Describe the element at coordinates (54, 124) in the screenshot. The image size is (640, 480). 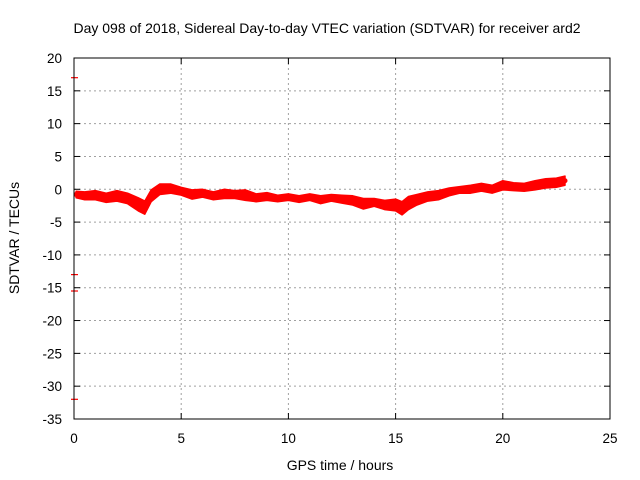
I see `y-tick-label: 10` at that location.